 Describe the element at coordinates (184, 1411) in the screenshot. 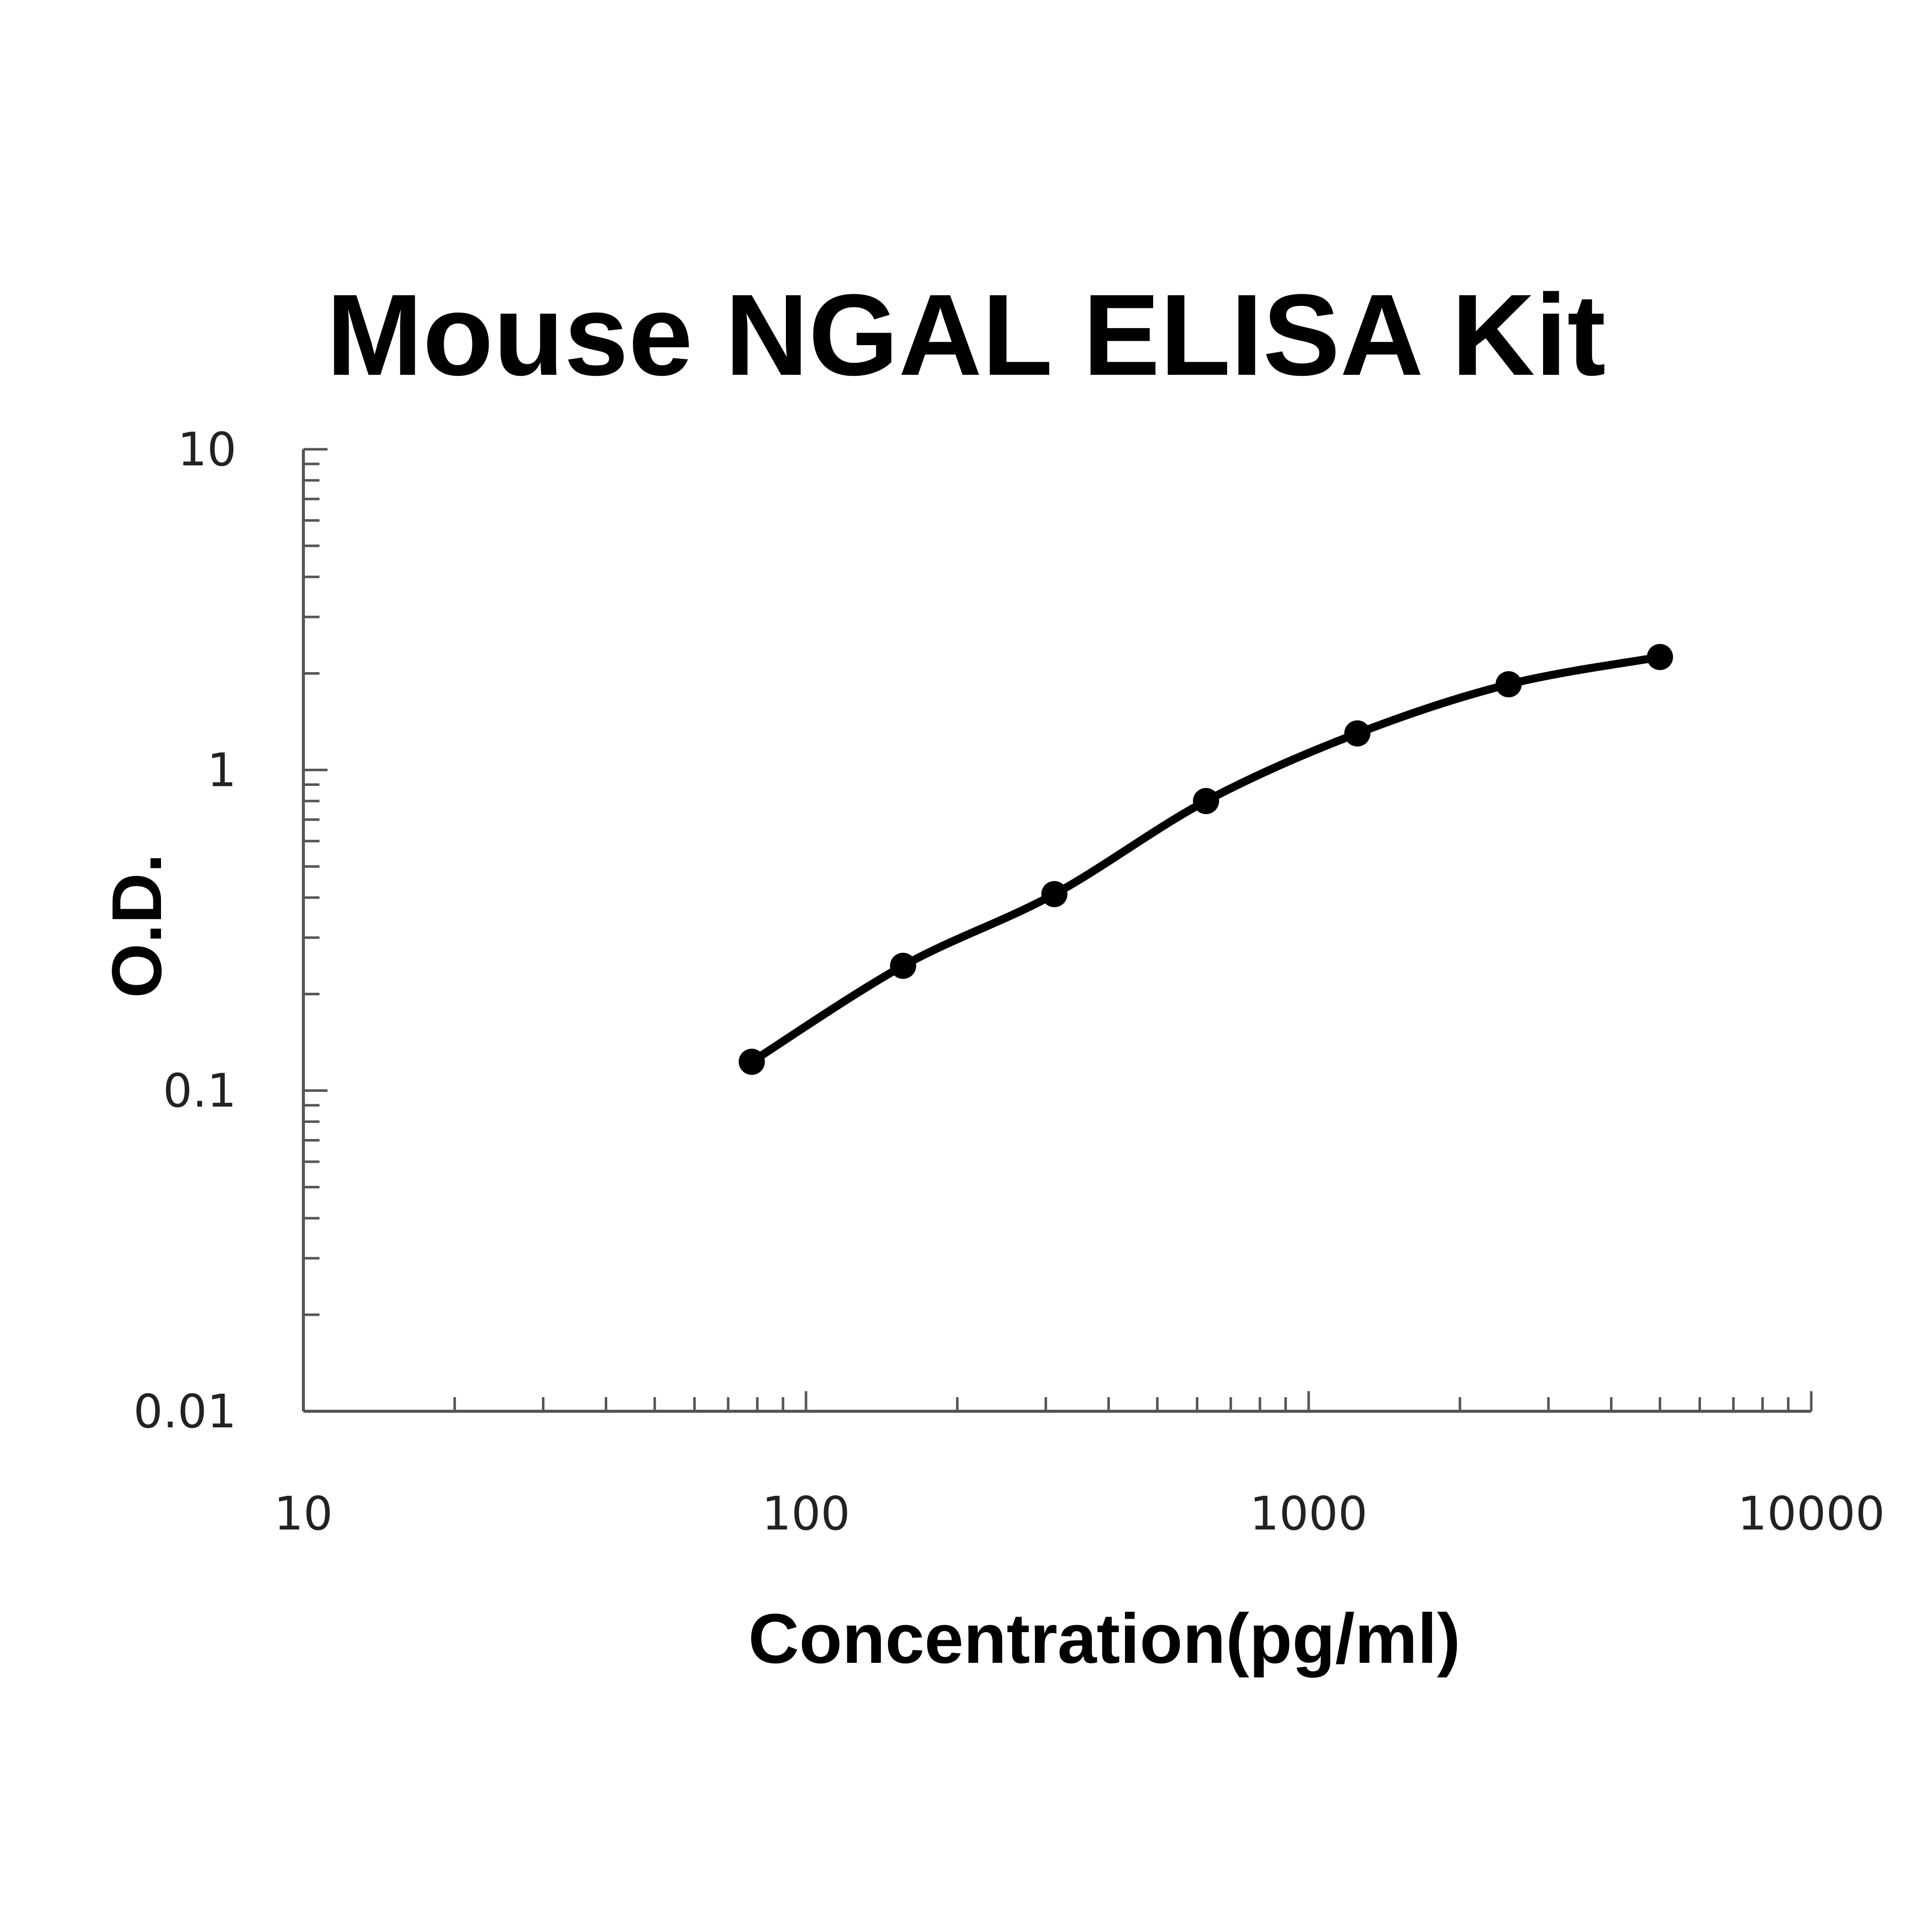

I see `y-tick-label: 0.01` at that location.